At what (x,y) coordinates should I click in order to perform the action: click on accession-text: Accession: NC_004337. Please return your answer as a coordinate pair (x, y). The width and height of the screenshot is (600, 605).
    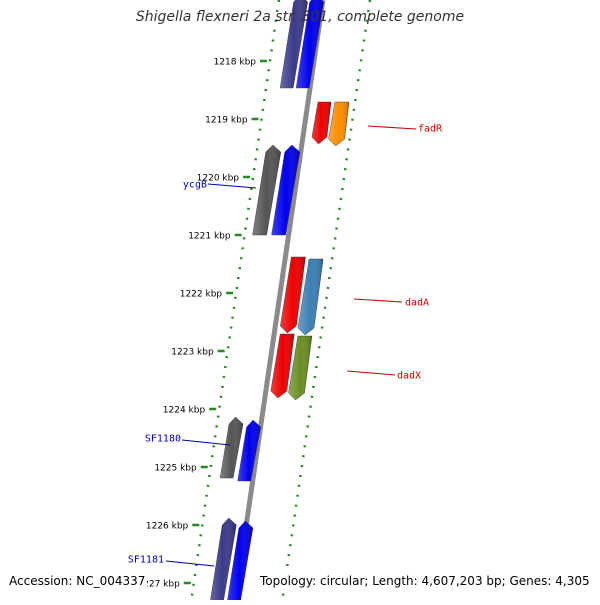
    Looking at the image, I should click on (77, 581).